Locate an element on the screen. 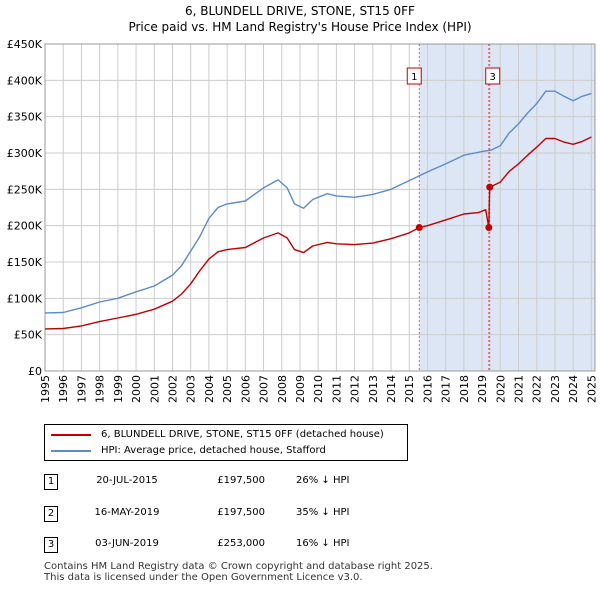  legend-swatch-property is located at coordinates (71, 435).